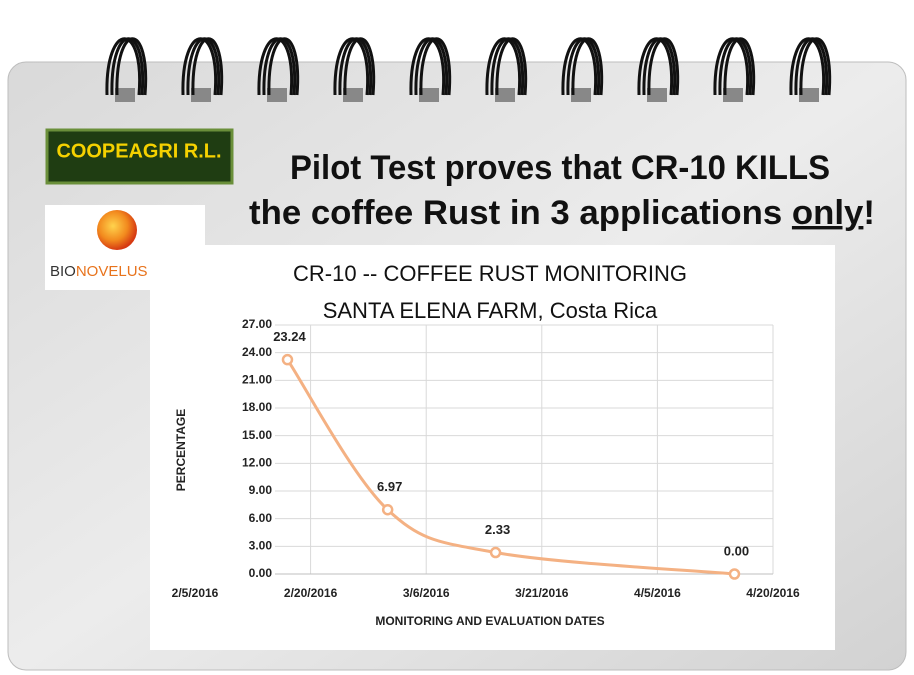 The image size is (914, 675). I want to click on data-label: 6.97, so click(389, 486).